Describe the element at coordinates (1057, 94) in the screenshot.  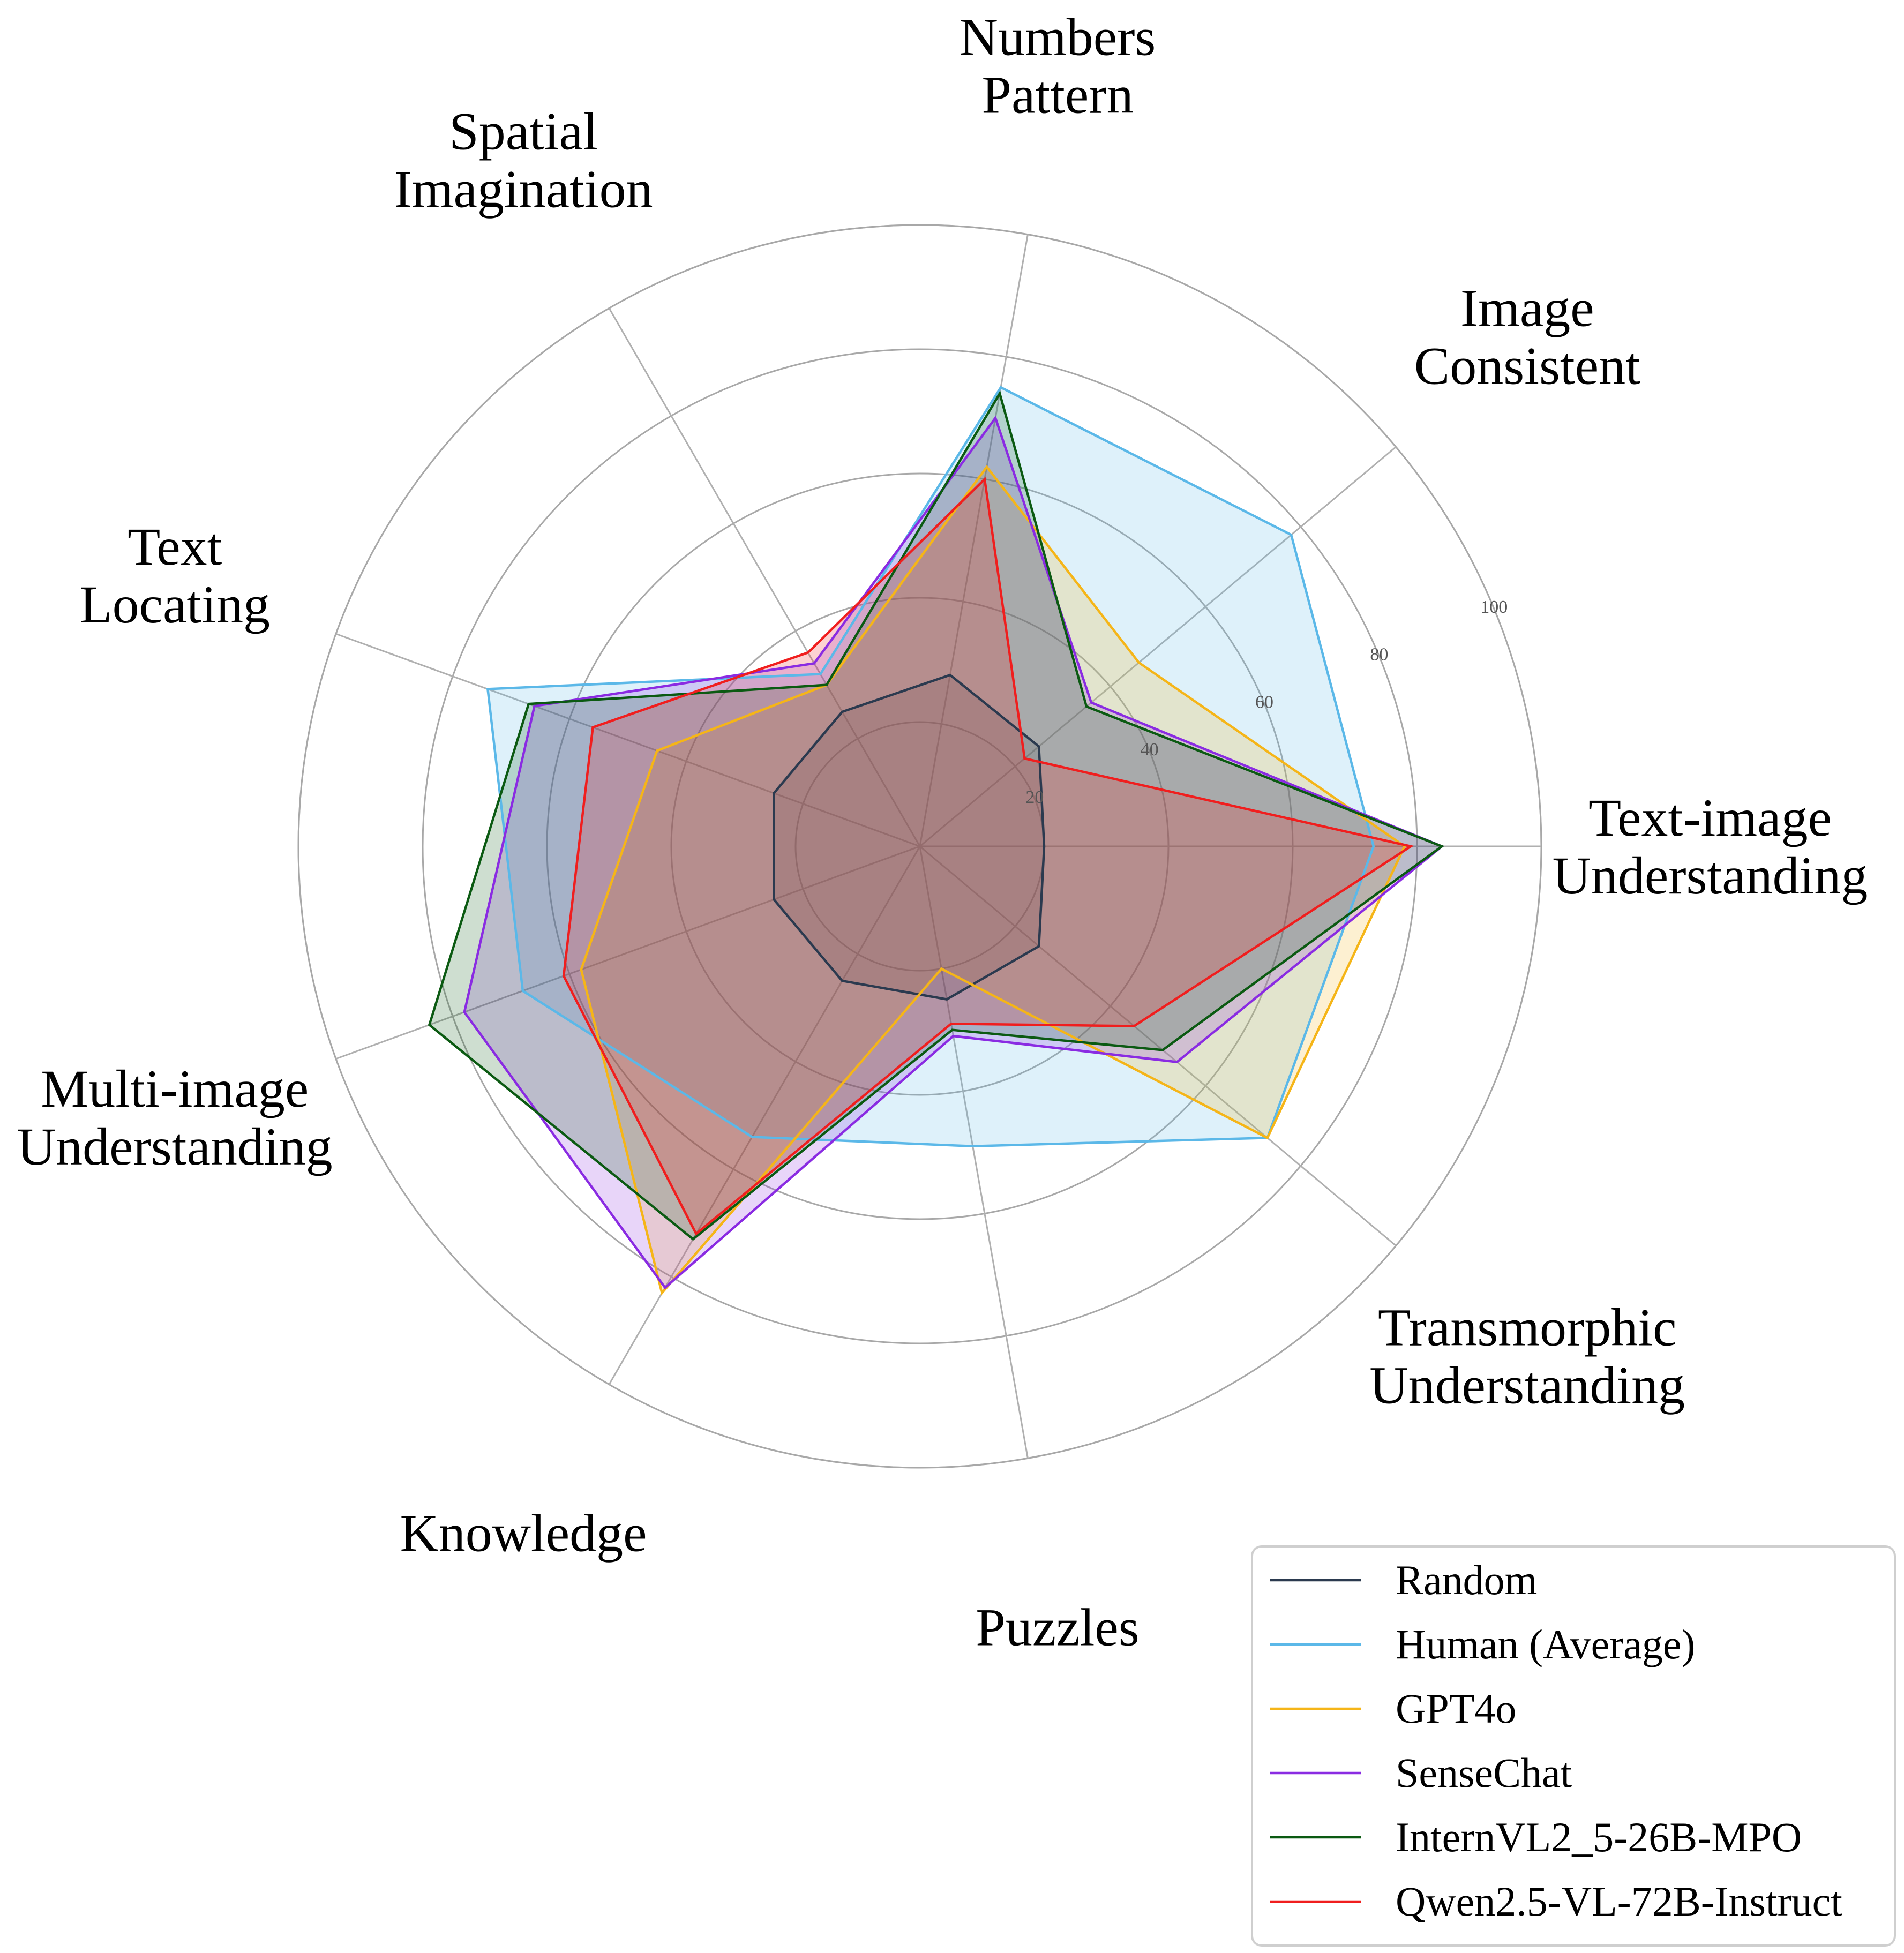
I see `axis-label-line: Pattern` at that location.